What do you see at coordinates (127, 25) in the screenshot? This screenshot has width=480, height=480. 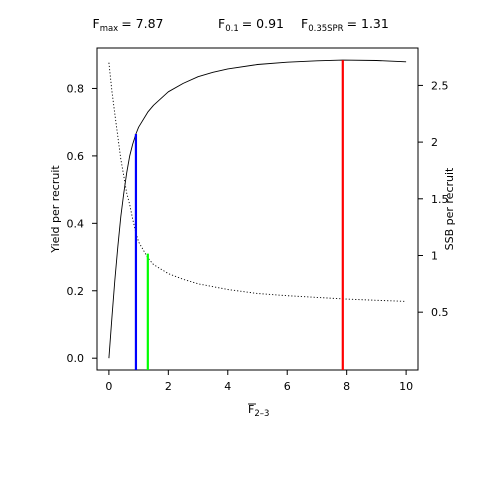 I see `chart-title: Fmax = 7.87` at bounding box center [127, 25].